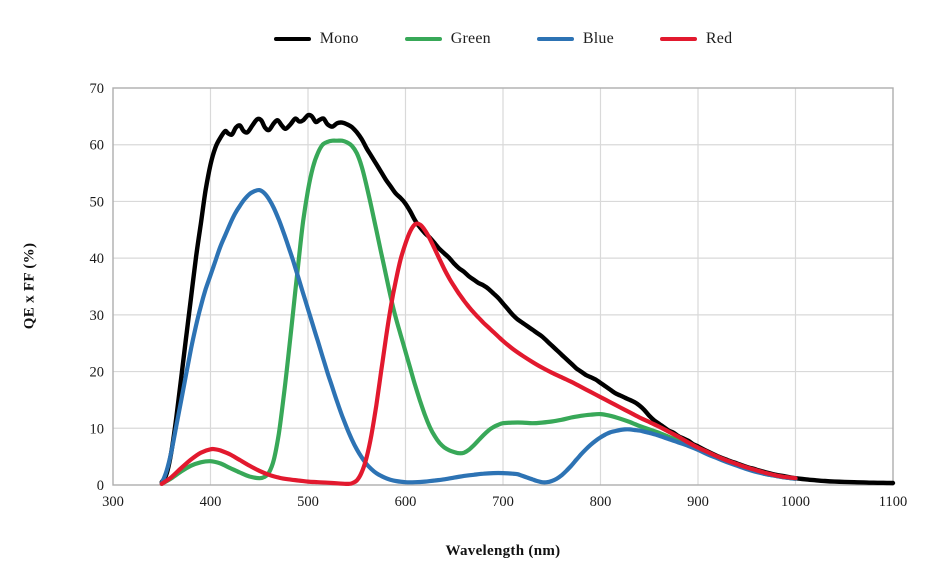  Describe the element at coordinates (292, 39) in the screenshot. I see `legend-swatch-mono` at that location.